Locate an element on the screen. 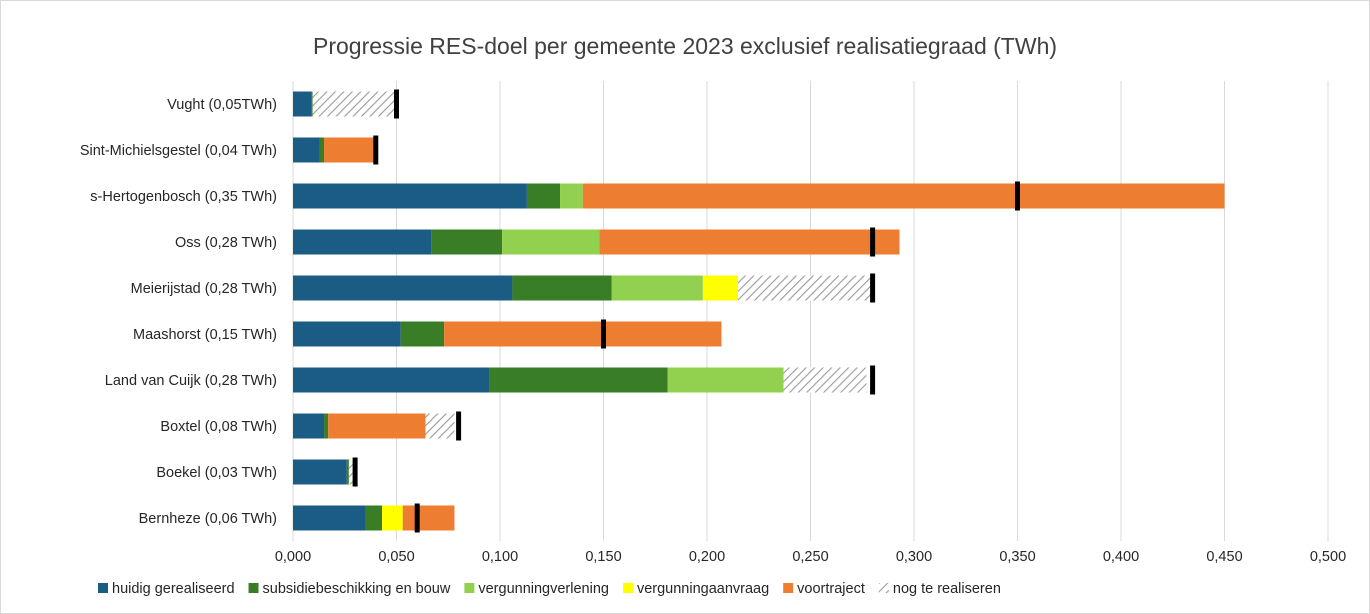  category-label: s-Hertogenbosch (0,35 TWh) is located at coordinates (183, 197).